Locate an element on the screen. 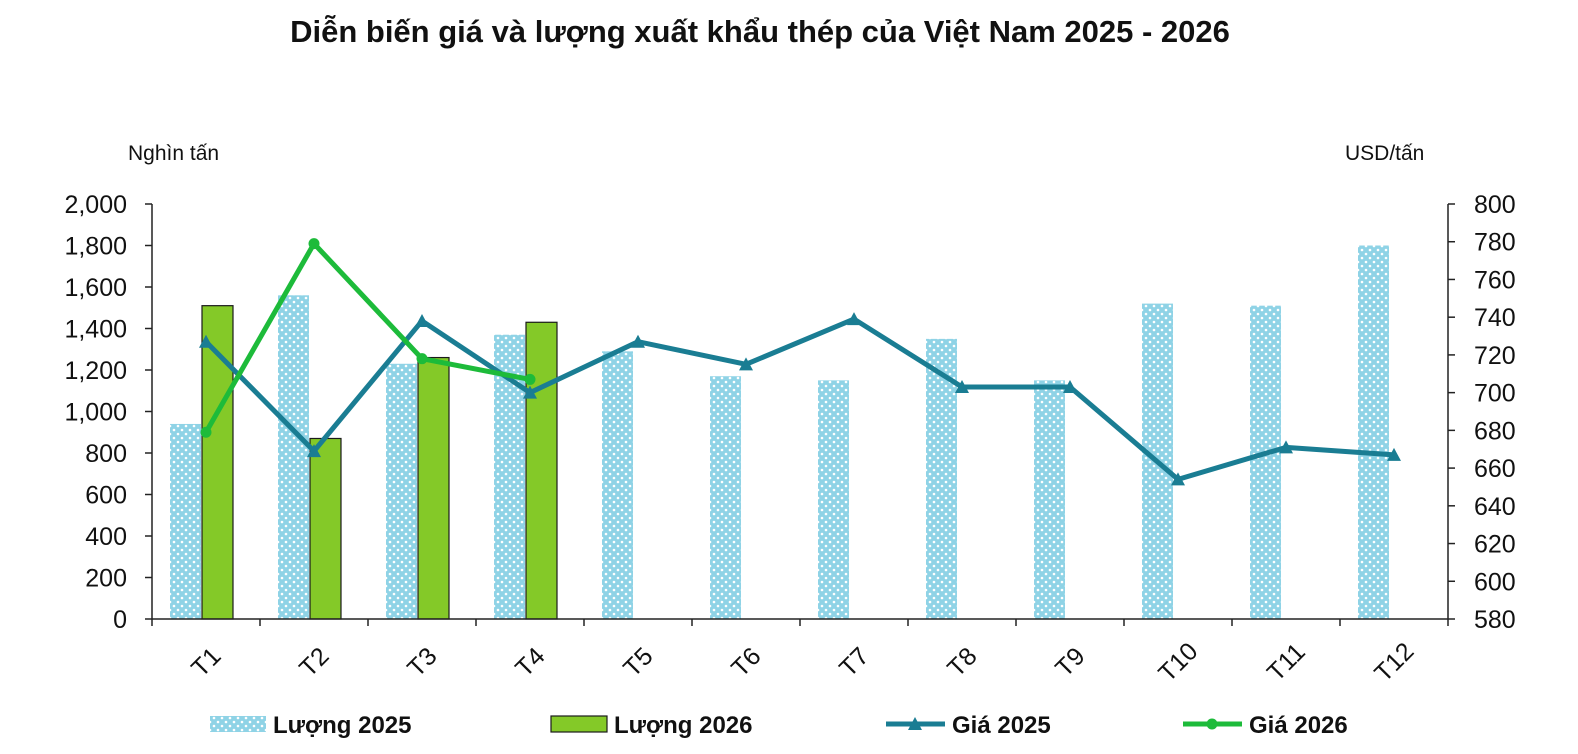  right-tick-label: 800 is located at coordinates (1495, 205).